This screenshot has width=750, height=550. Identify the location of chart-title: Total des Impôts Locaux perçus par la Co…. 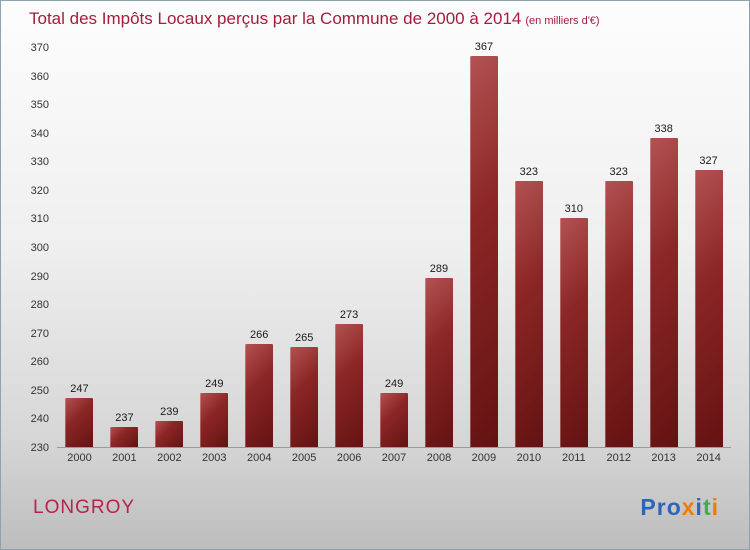
(275, 18).